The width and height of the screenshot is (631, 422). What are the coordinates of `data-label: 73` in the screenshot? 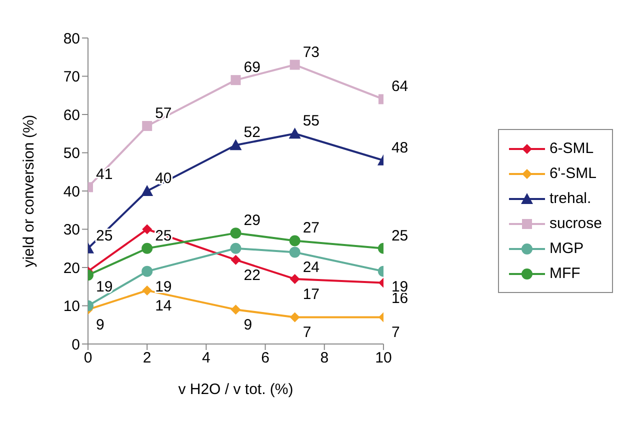 It's located at (311, 52).